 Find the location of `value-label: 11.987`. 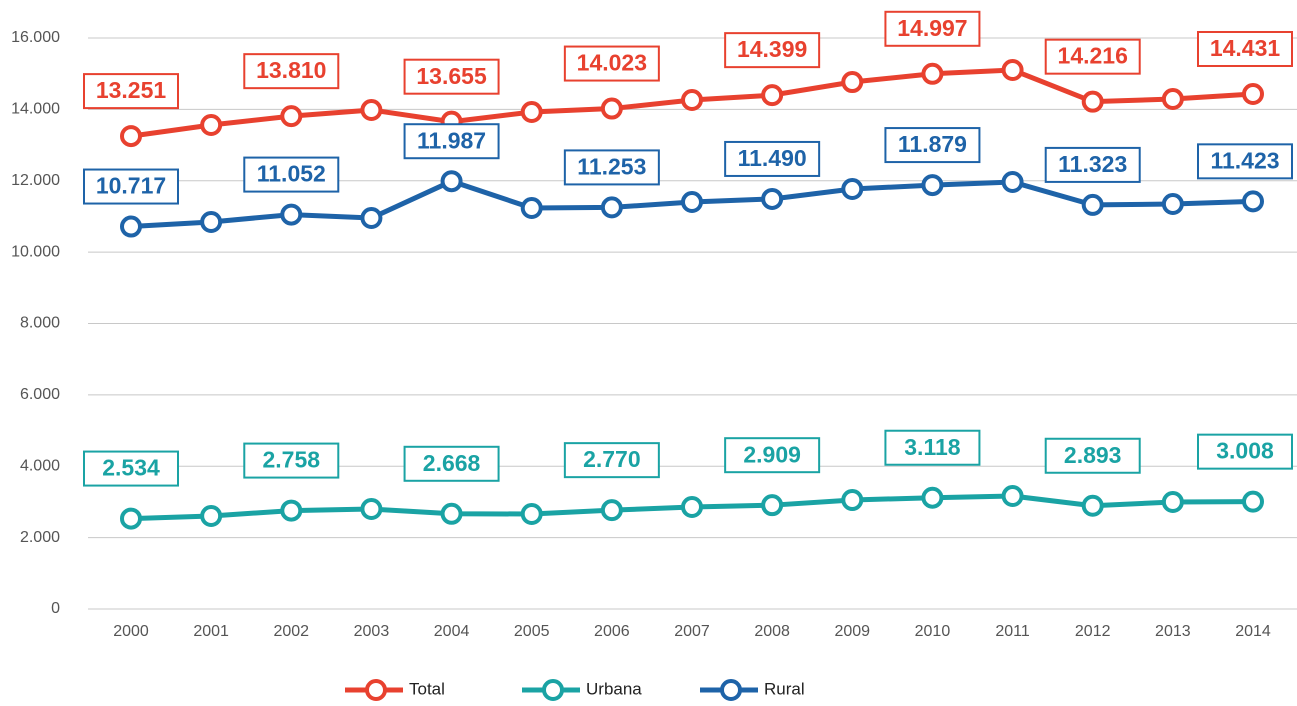

value-label: 11.987 is located at coordinates (451, 140).